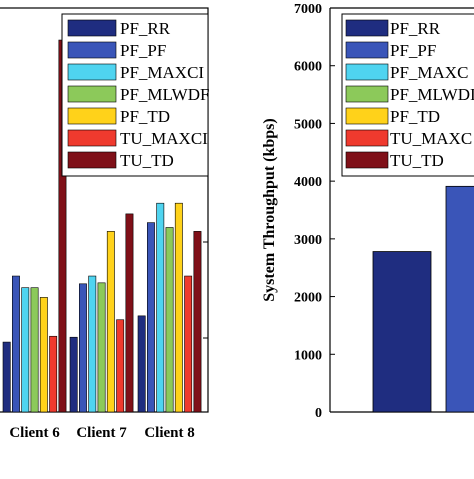 This screenshot has width=474, height=479. What do you see at coordinates (34, 433) in the screenshot?
I see `x-tick-label: Client 6` at bounding box center [34, 433].